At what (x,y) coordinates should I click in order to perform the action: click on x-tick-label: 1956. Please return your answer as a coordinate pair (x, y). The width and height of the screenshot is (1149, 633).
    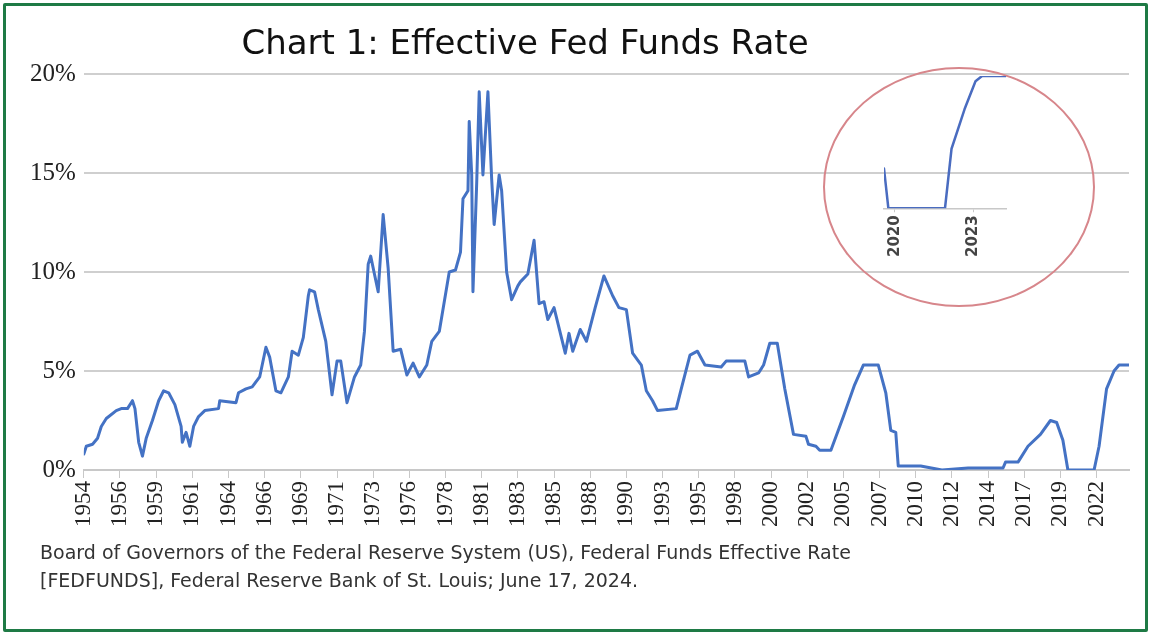
    Looking at the image, I should click on (119, 504).